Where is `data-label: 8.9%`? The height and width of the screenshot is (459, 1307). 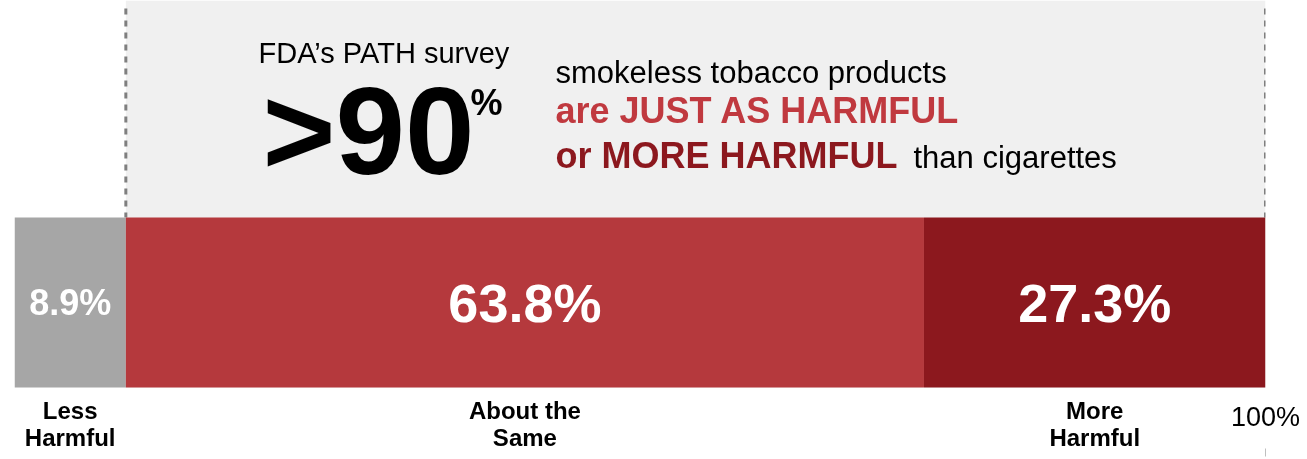 data-label: 8.9% is located at coordinates (70, 302).